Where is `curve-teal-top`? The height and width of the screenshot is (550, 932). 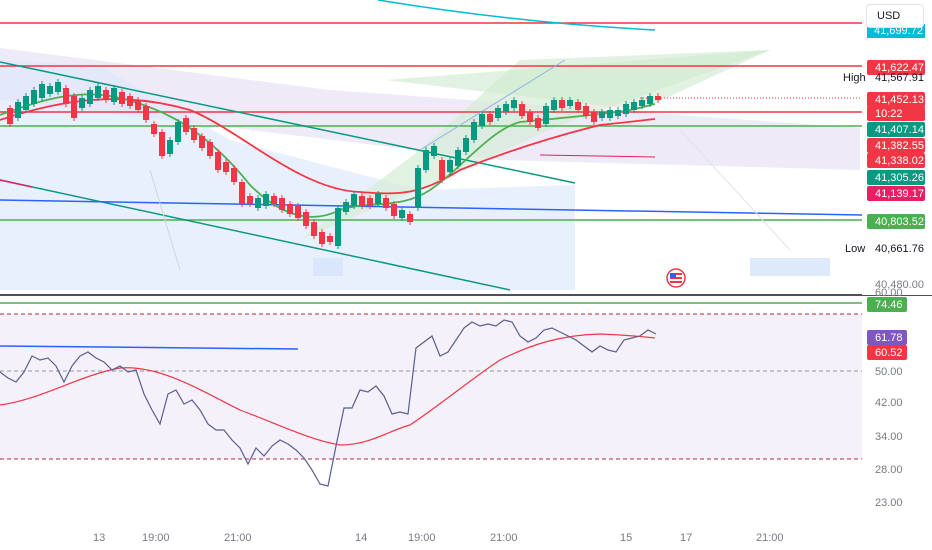 curve-teal-top is located at coordinates (516, 15).